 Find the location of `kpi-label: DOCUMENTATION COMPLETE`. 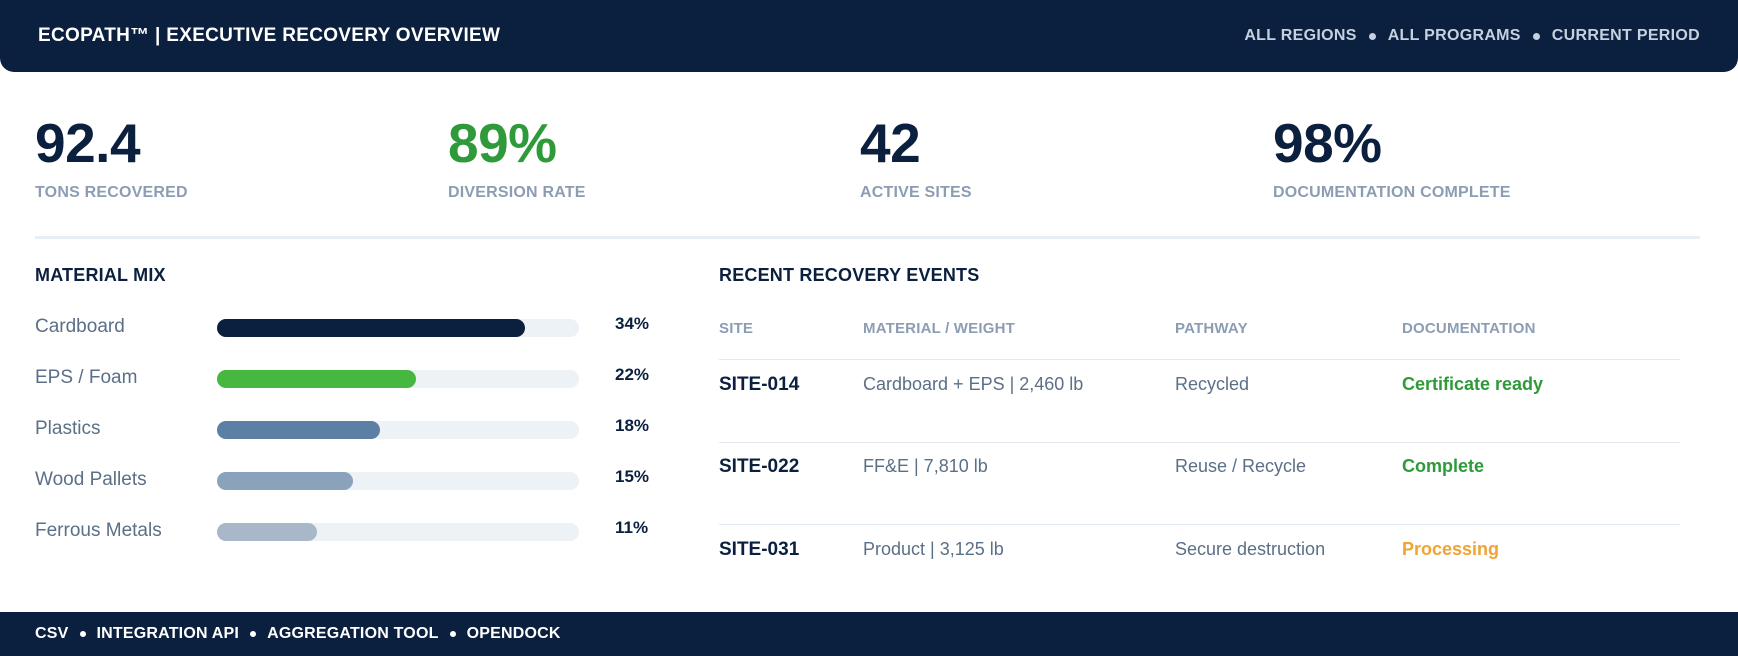

kpi-label: DOCUMENTATION COMPLETE is located at coordinates (1392, 192).